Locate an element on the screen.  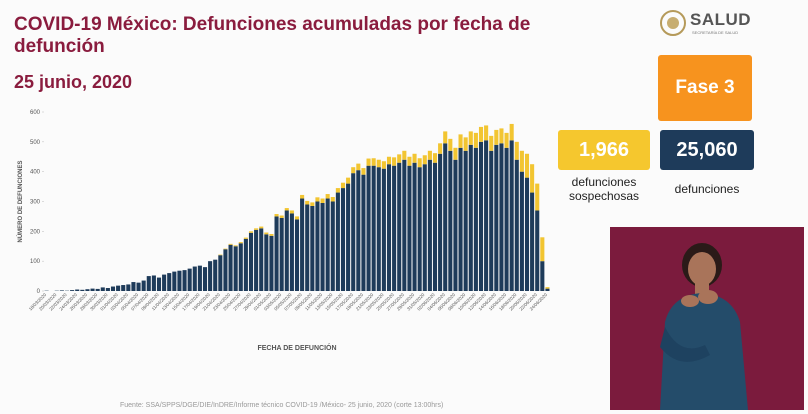
x-axis-title: FECHA DE DEFUNCIÓN is located at coordinates (296, 347).